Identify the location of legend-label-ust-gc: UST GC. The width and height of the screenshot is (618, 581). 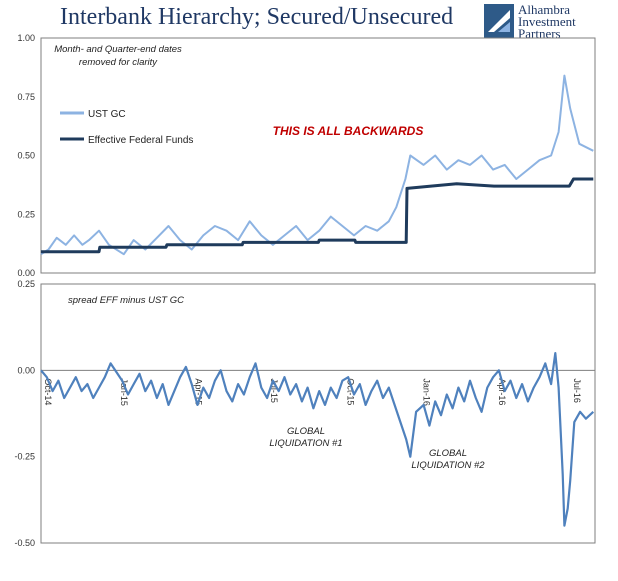
(107, 114).